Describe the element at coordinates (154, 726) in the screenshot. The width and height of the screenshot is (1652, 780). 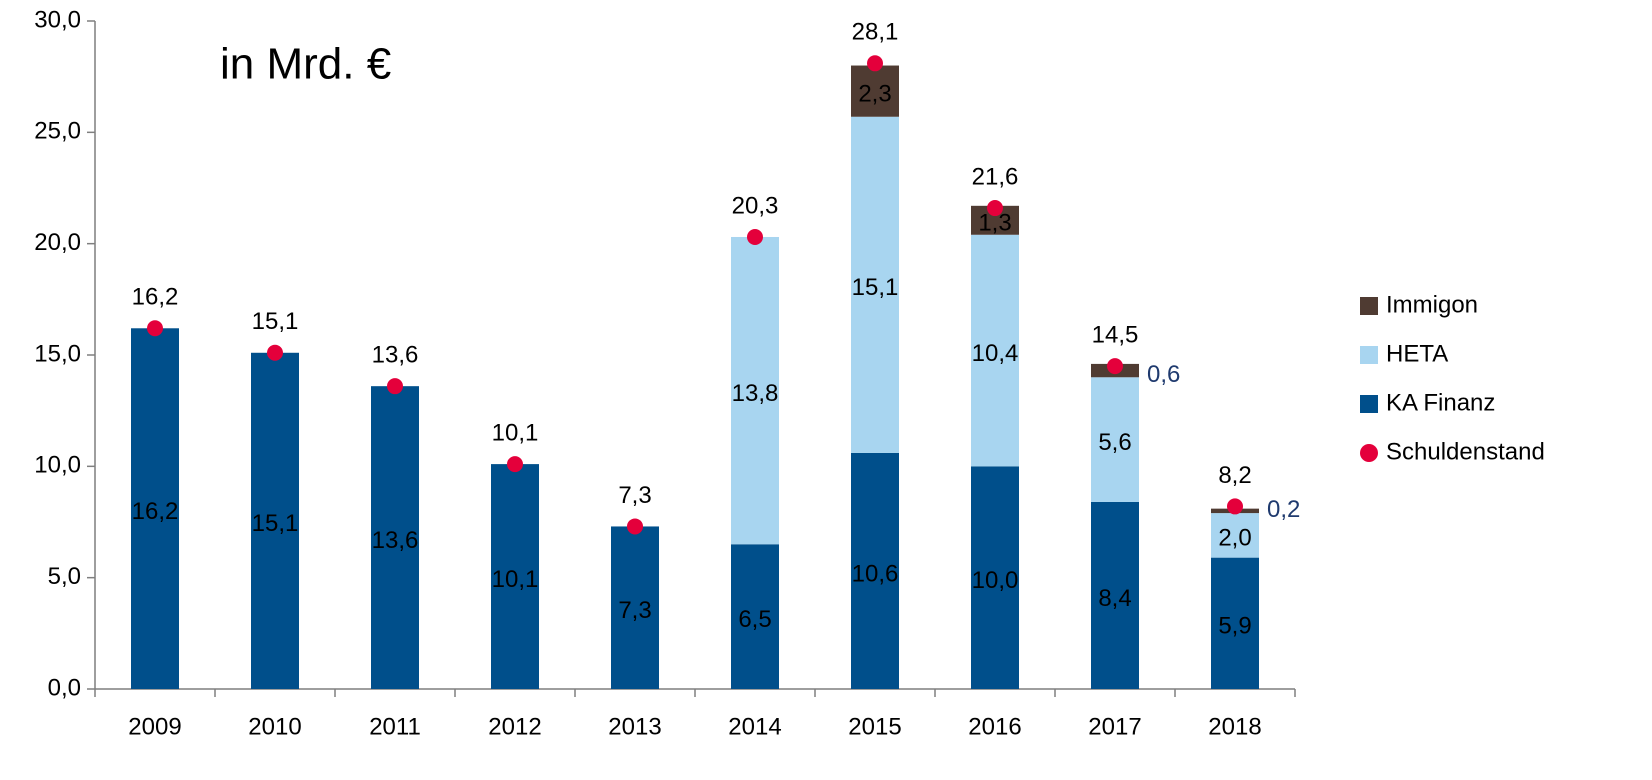
I see `x-tick-label: 2009` at that location.